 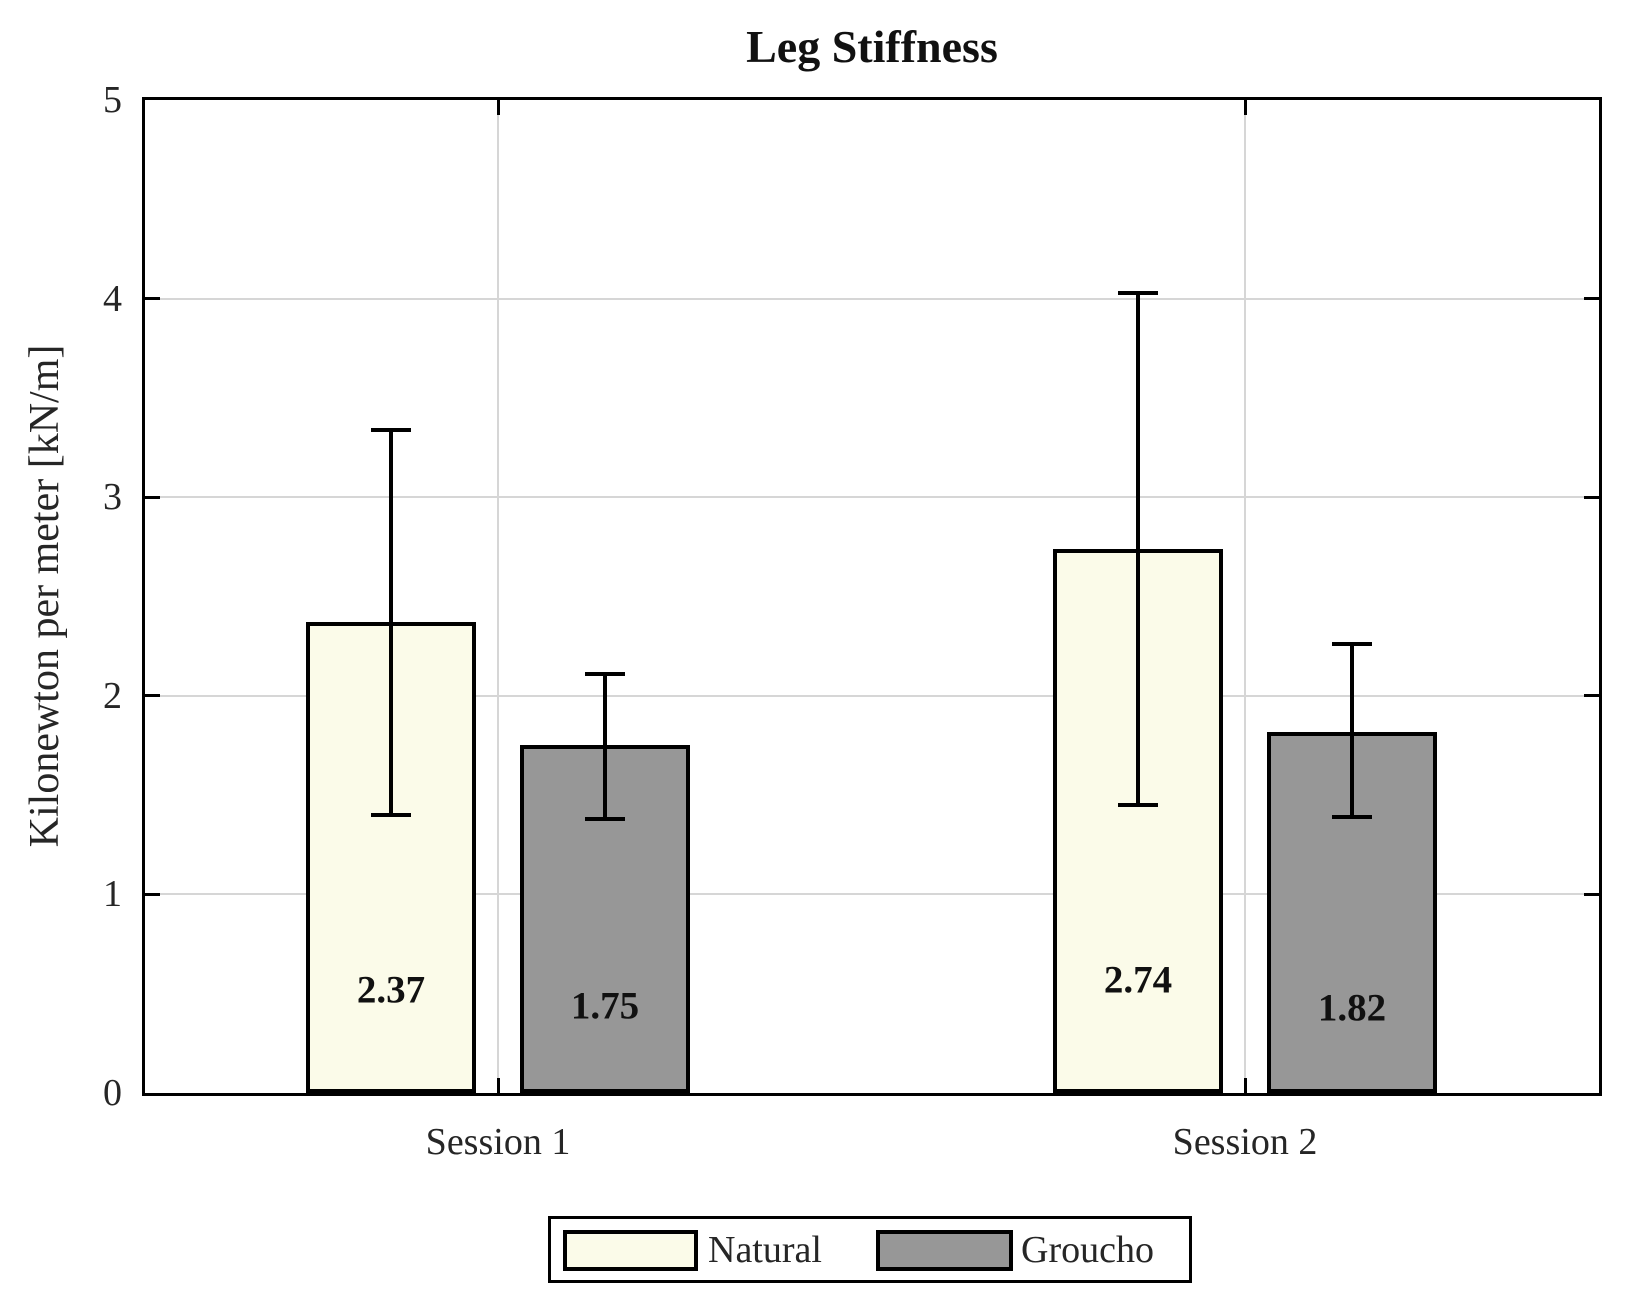 What do you see at coordinates (391, 990) in the screenshot?
I see `value-label-natural-session-1: 2.37` at bounding box center [391, 990].